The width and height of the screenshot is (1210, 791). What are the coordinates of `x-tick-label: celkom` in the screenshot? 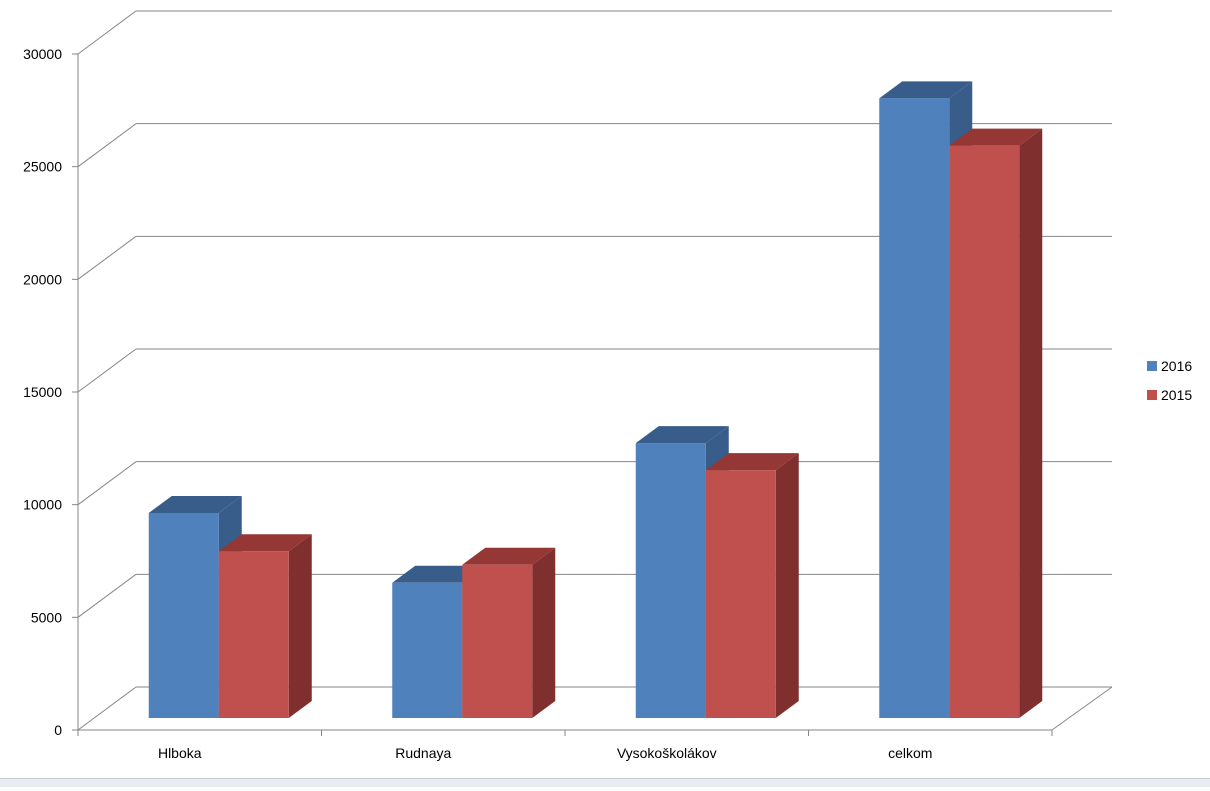 It's located at (910, 753).